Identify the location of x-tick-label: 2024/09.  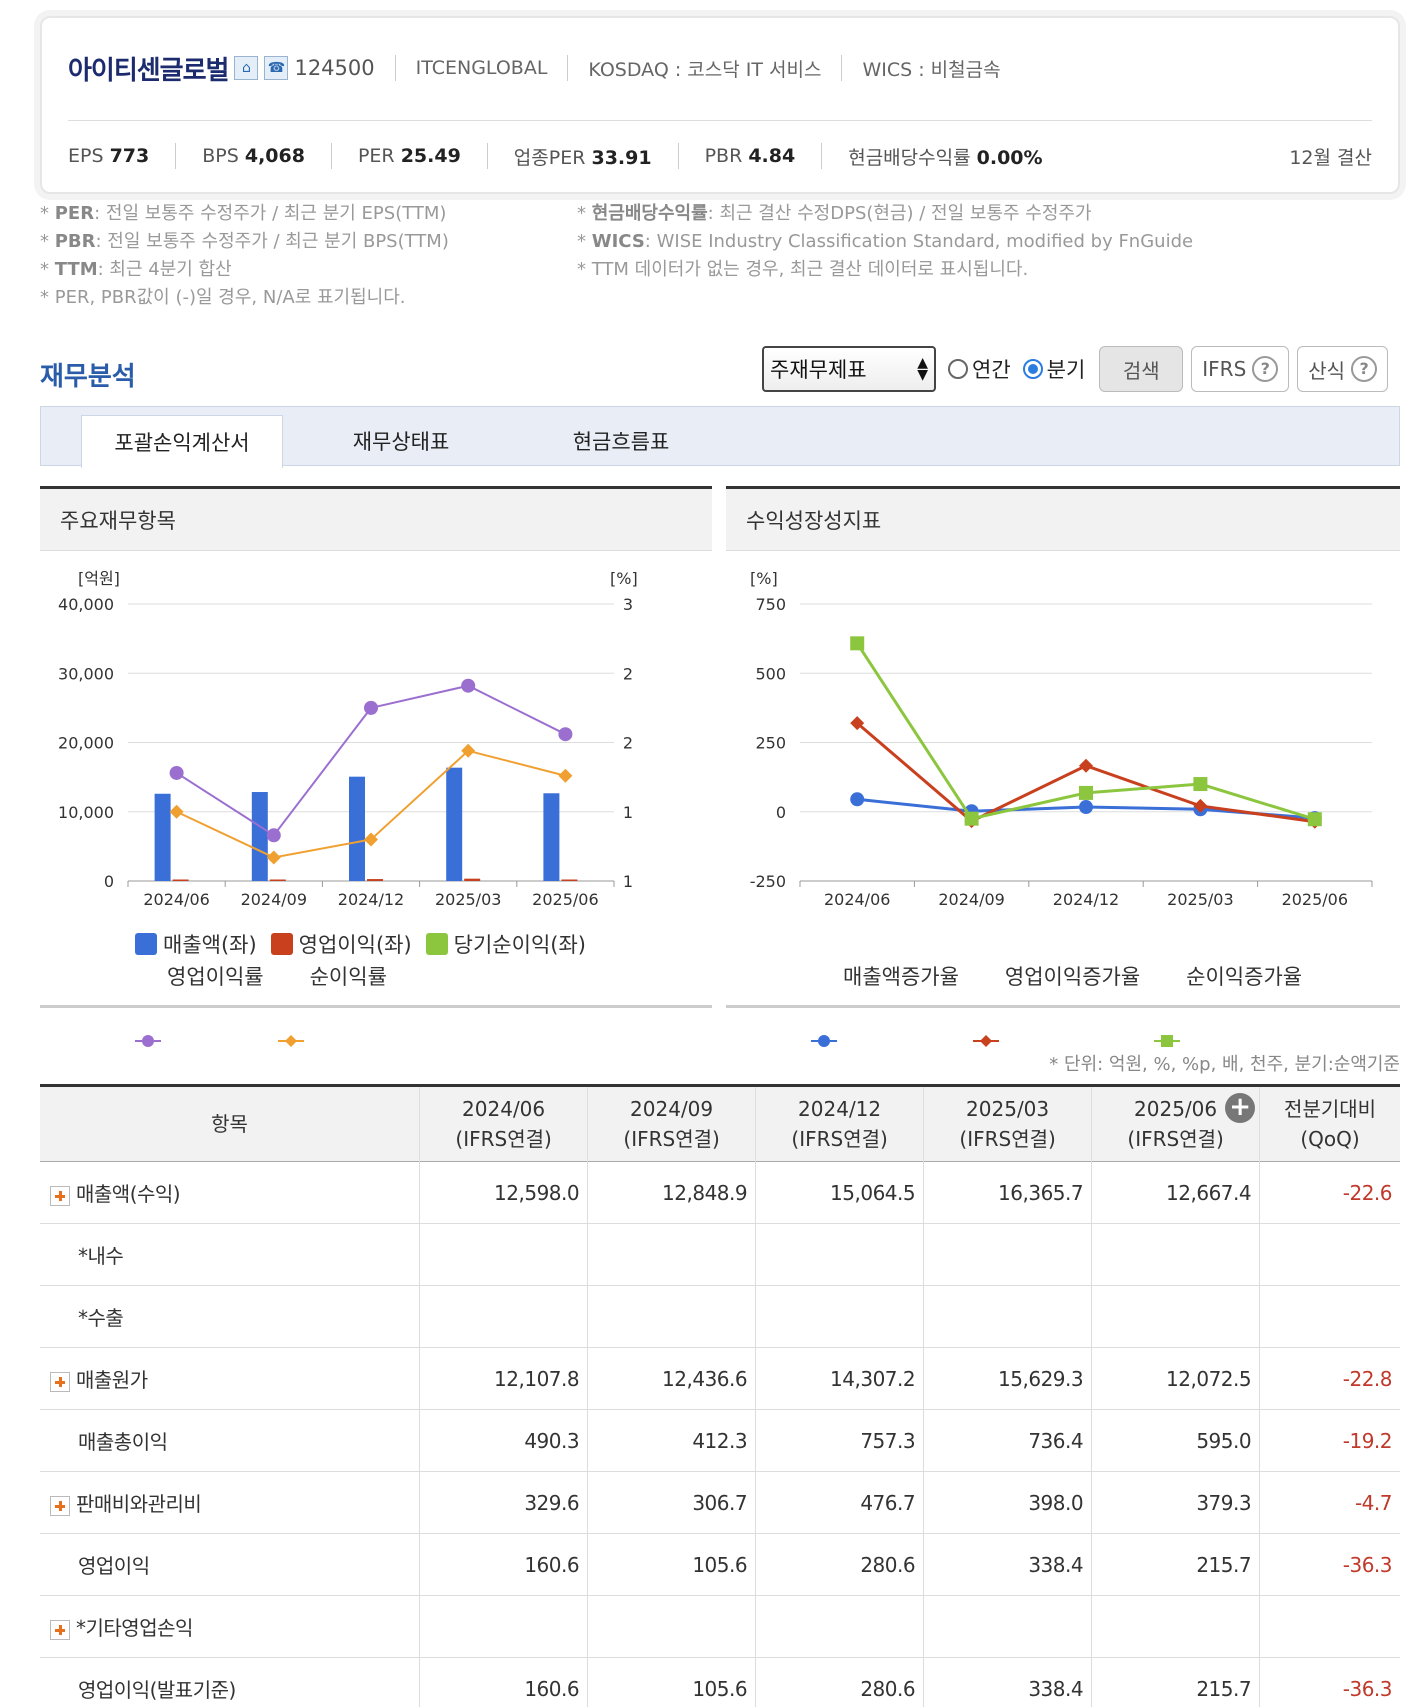
(971, 899).